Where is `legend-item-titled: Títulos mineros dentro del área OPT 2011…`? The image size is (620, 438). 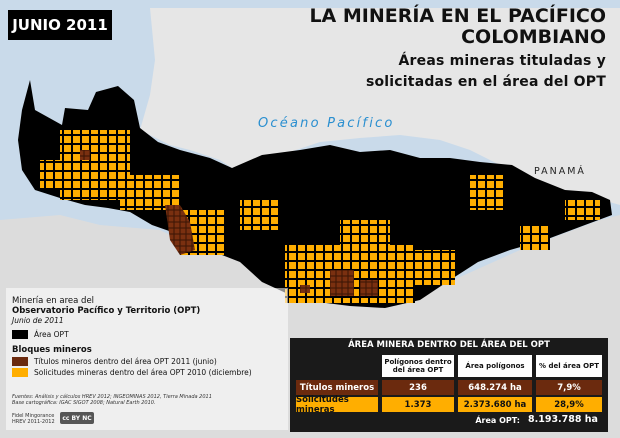
legend-item-titled: Títulos mineros dentro del área OPT 2011… is located at coordinates (147, 361).